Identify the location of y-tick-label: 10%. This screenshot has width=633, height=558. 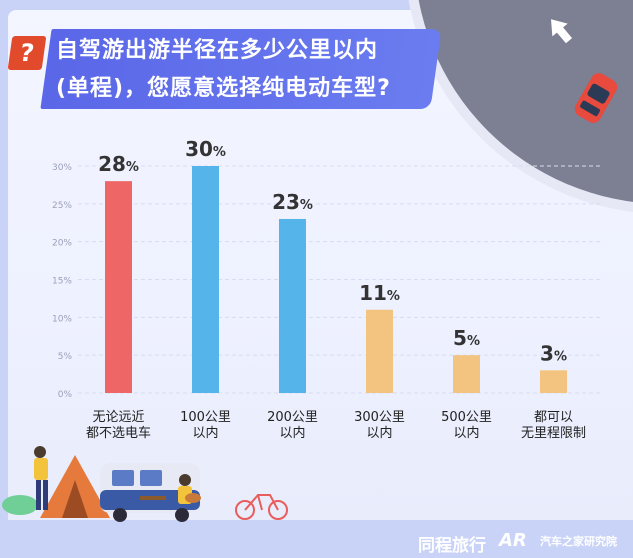
(62, 319).